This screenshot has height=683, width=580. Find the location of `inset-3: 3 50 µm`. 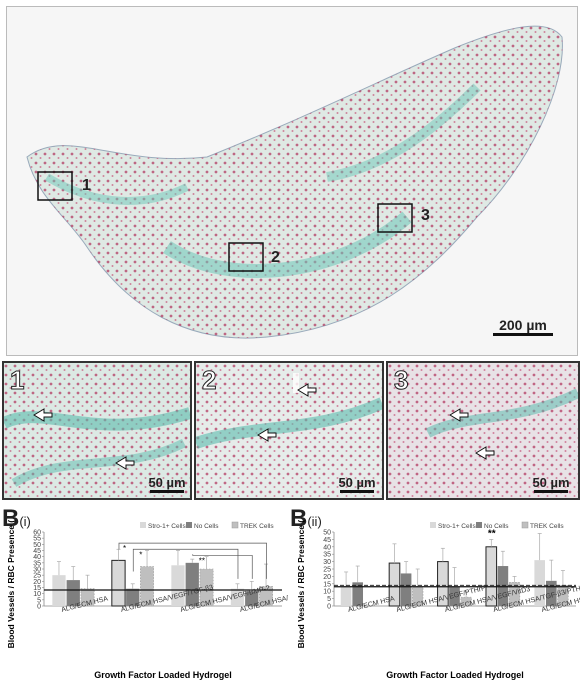

inset-3: 3 50 µm is located at coordinates (483, 430).